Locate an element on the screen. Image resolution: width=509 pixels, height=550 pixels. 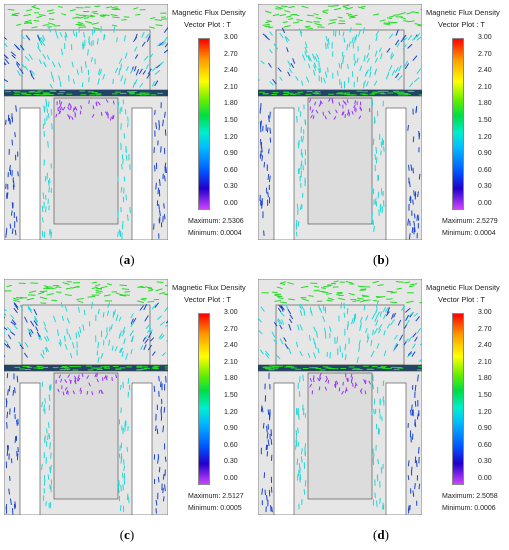
panel-caption: (c) is located at coordinates (127, 534).